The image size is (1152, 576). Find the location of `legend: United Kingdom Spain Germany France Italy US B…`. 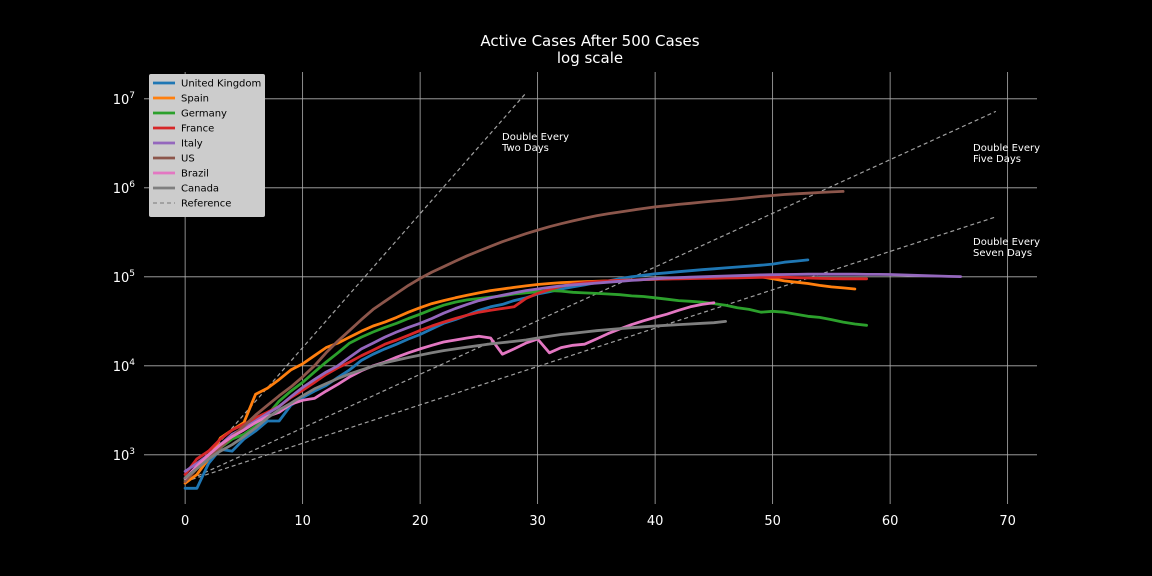

legend: United Kingdom Spain Germany France Italy US B… is located at coordinates (207, 145).